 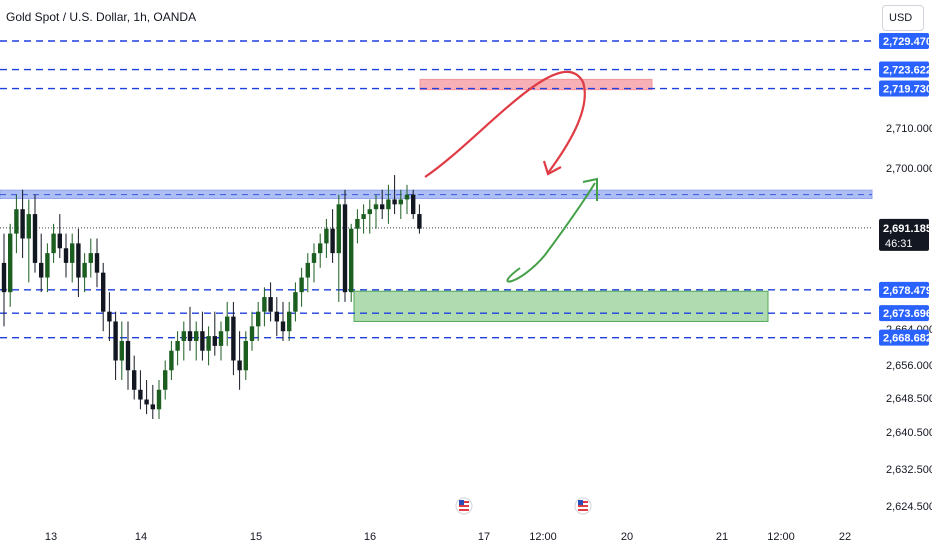 I want to click on price-tag-label: 2,719.730, so click(x=907, y=90).